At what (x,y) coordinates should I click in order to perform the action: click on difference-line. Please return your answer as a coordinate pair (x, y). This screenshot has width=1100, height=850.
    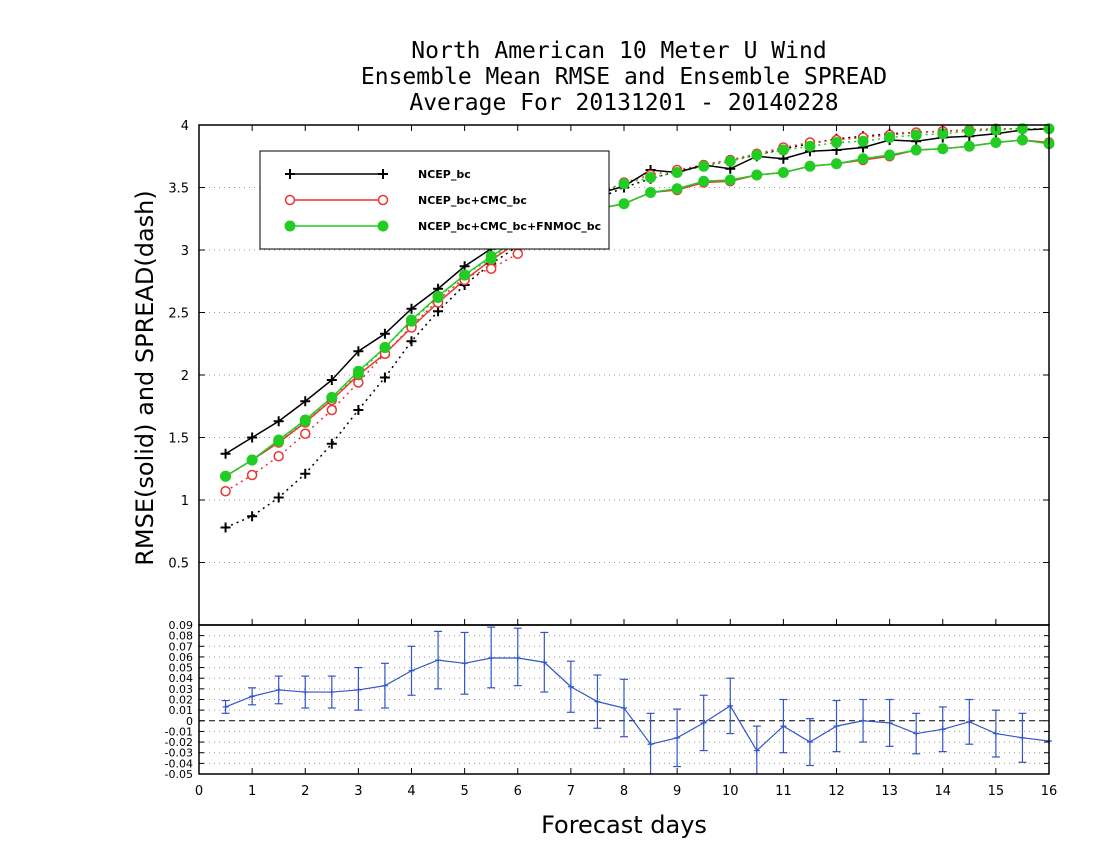
    Looking at the image, I should click on (637, 704).